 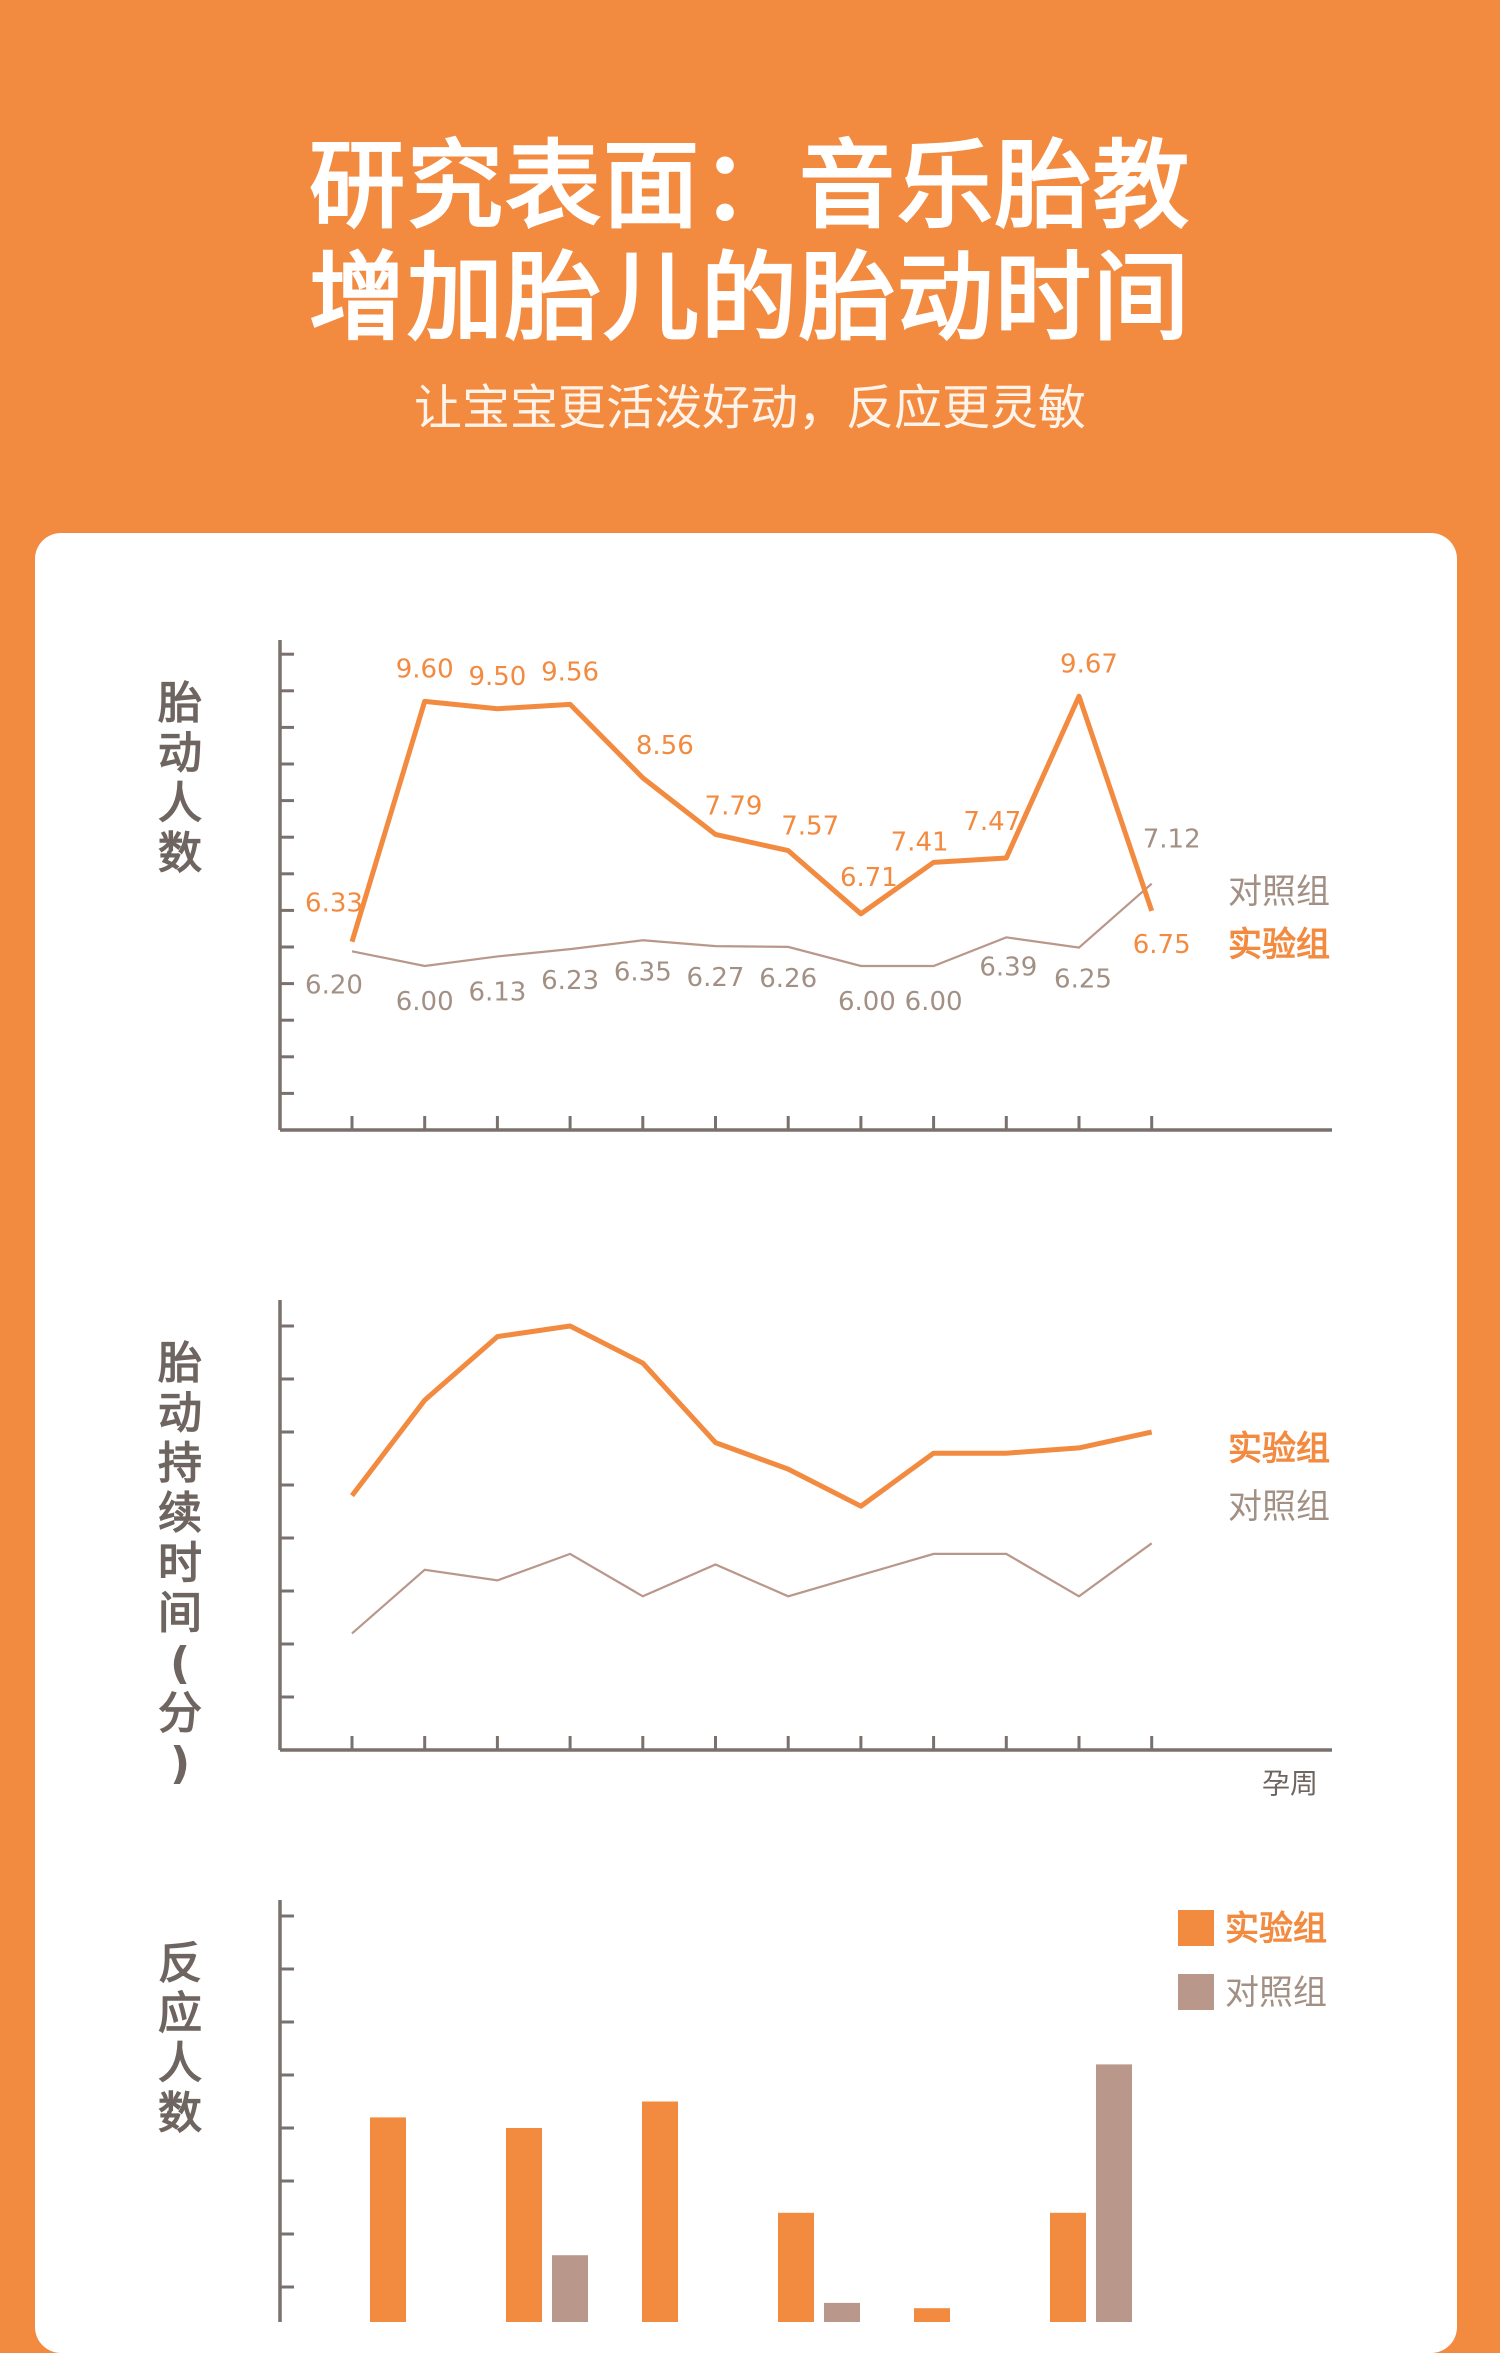 What do you see at coordinates (180, 2038) in the screenshot?
I see `y-axis-title: 反应人数` at bounding box center [180, 2038].